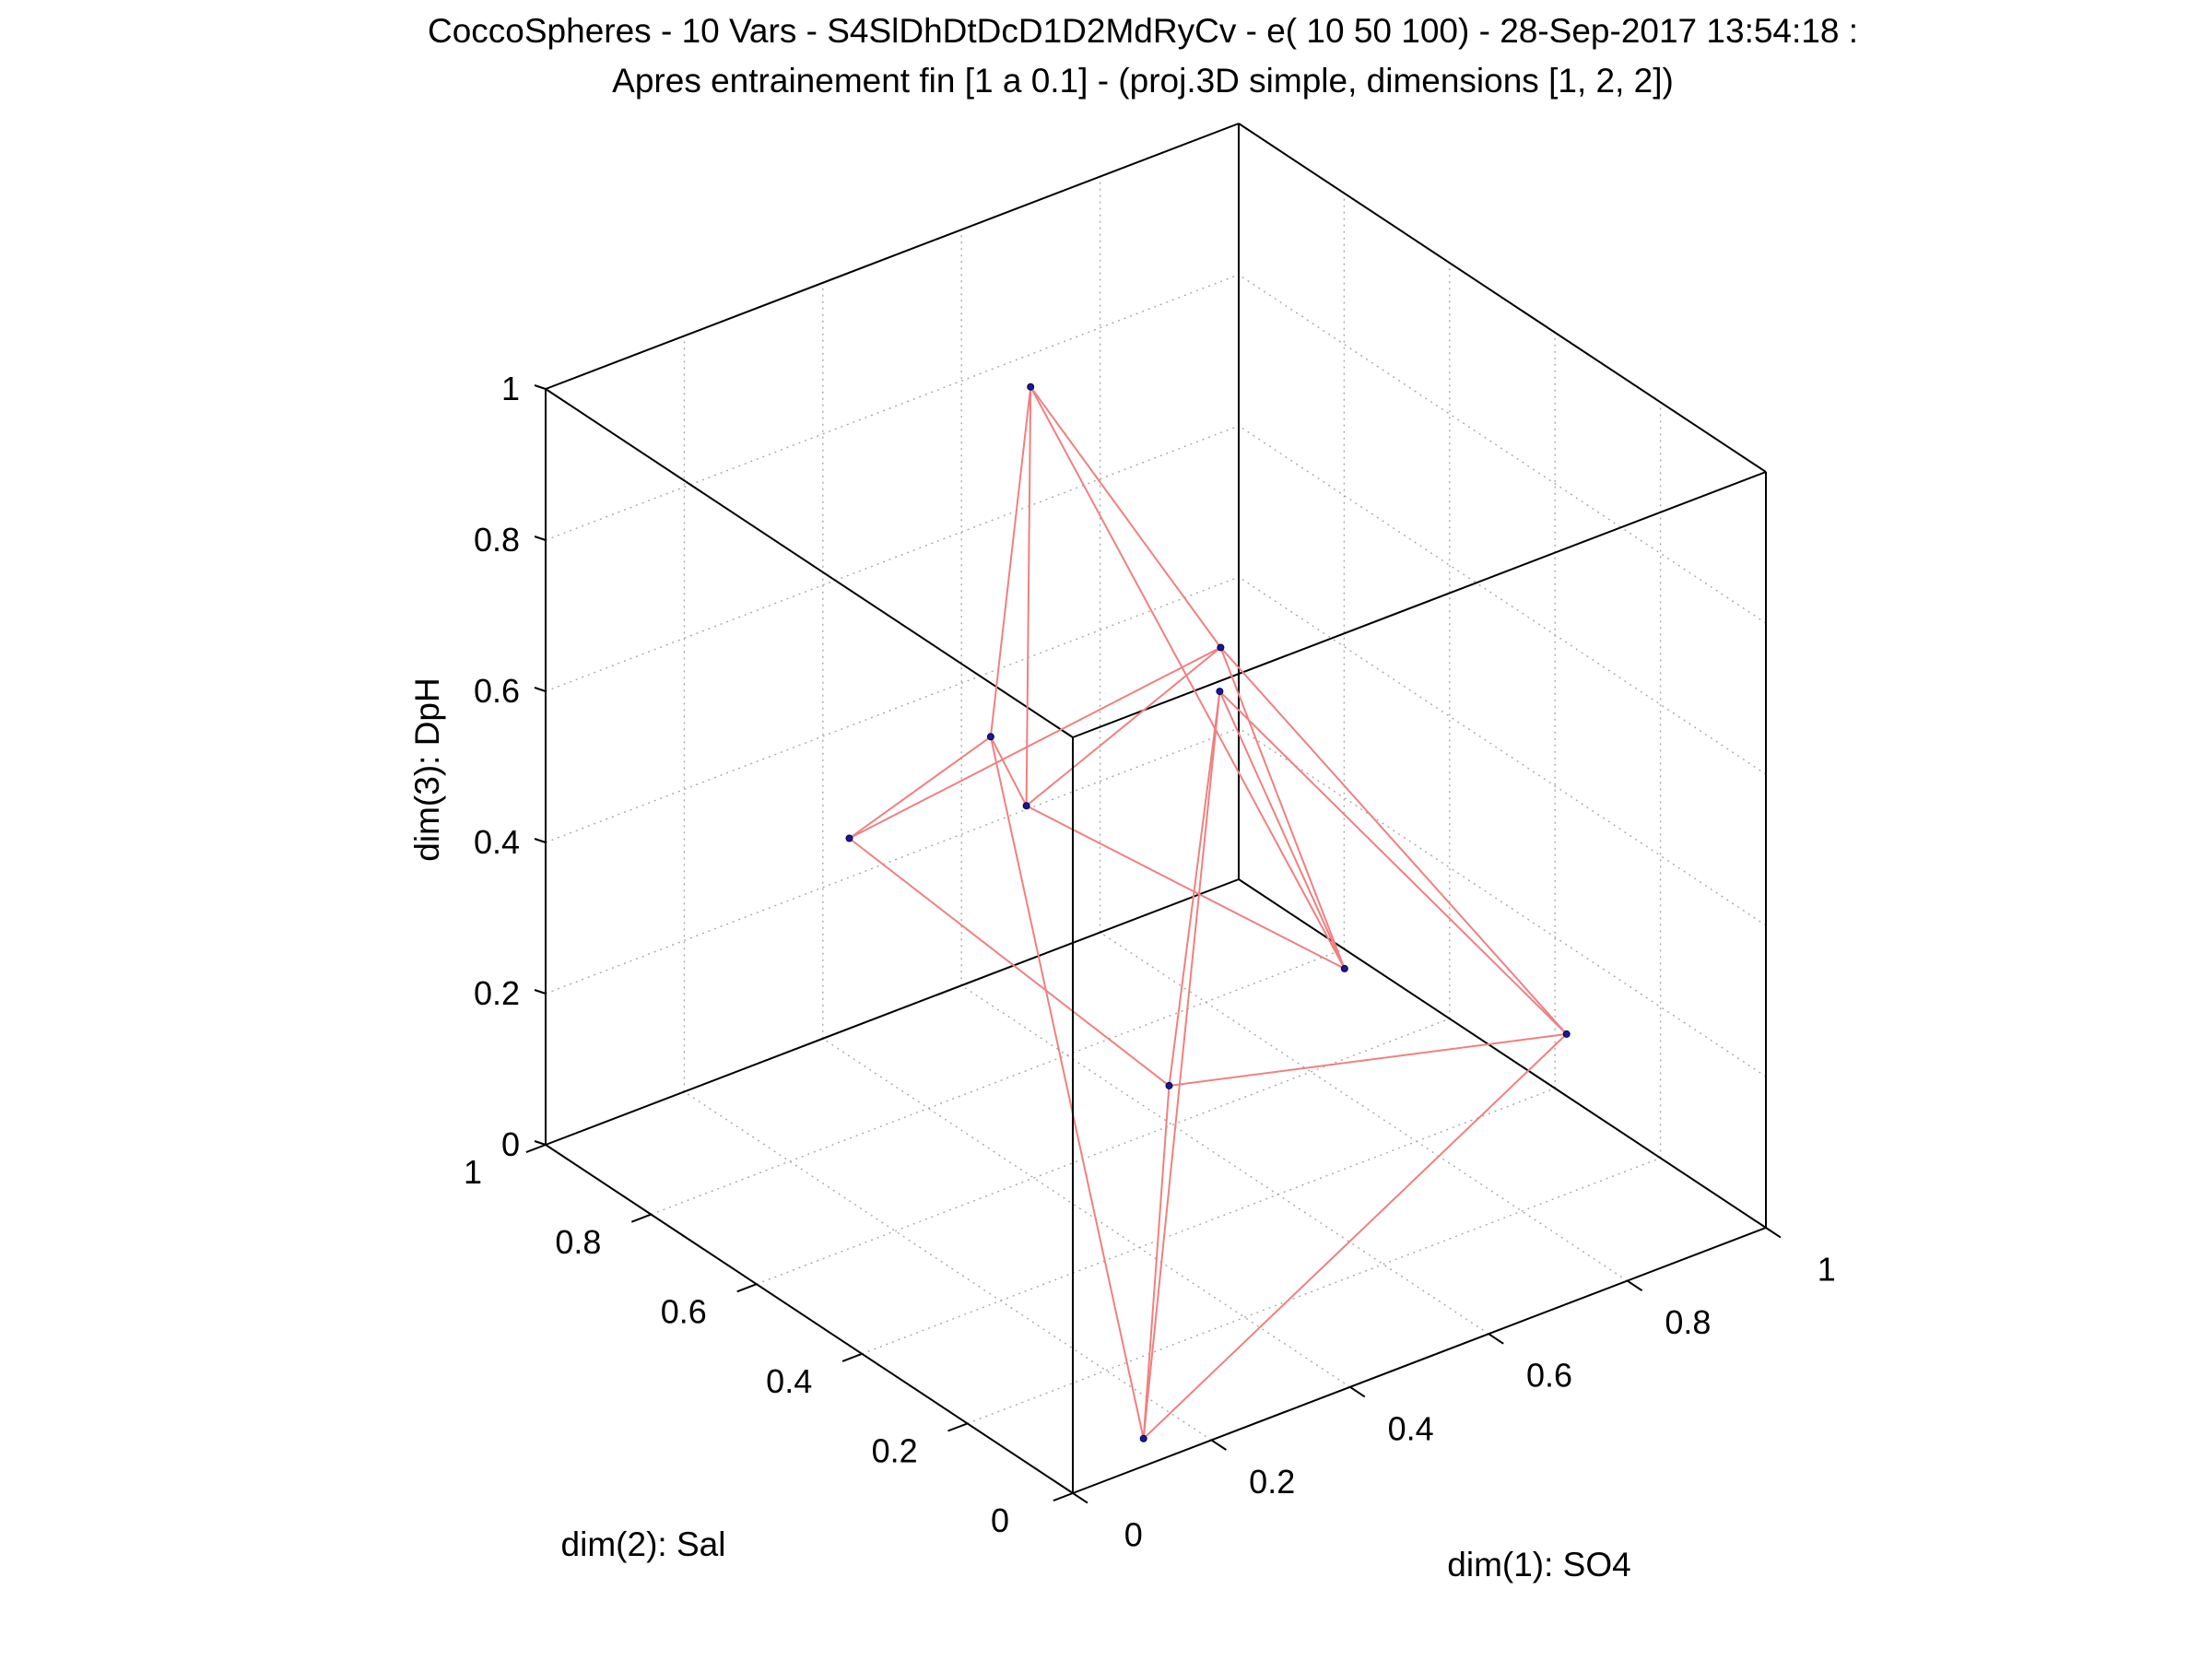  Describe the element at coordinates (1538, 1564) in the screenshot. I see `x-axis-label: dim(1): SO4` at that location.